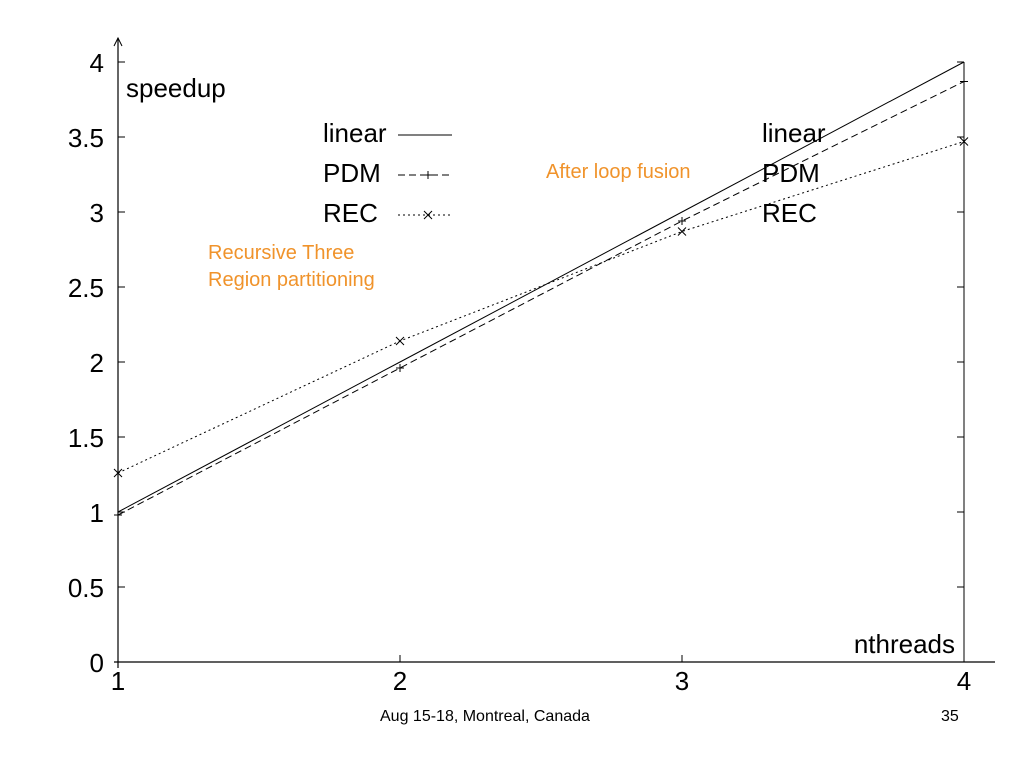  I want to click on annotation-line-1: Recursive Three, so click(281, 253).